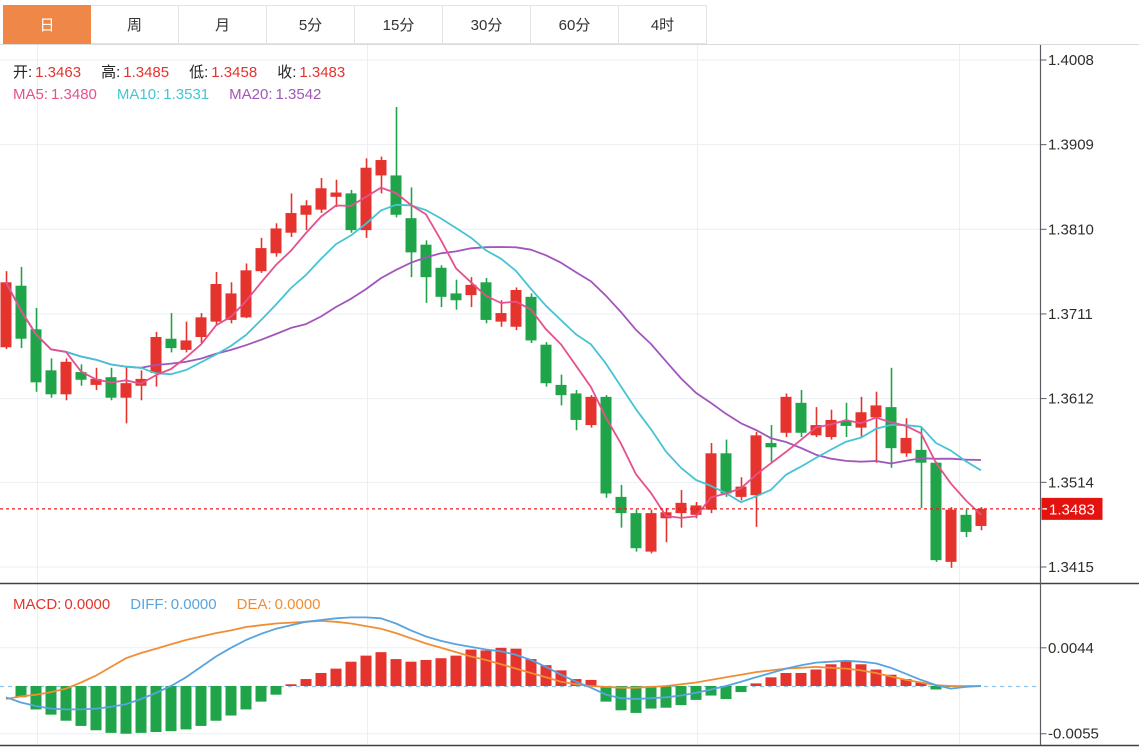 The image size is (1139, 752). I want to click on svg-text: 0.0044, so click(1071, 648).